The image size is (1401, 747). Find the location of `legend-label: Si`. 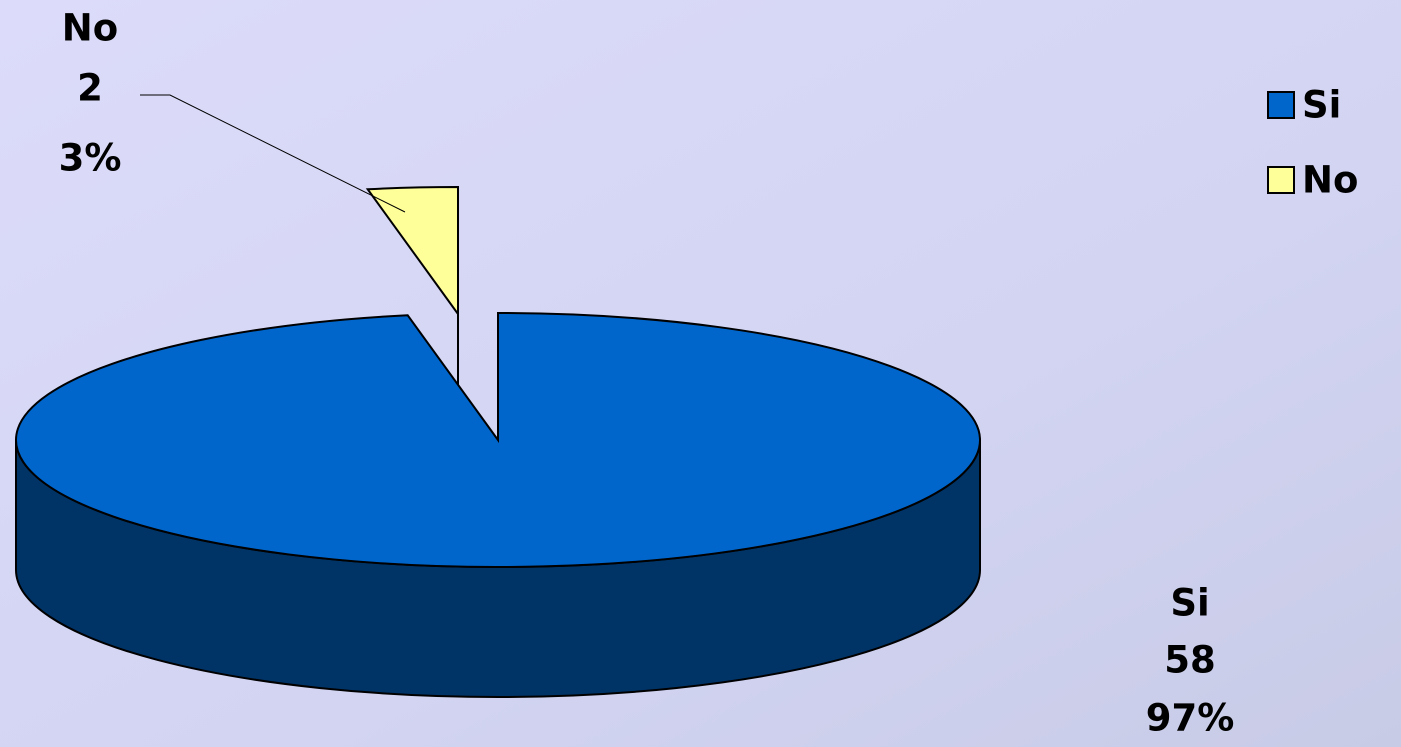

legend-label: Si is located at coordinates (1321, 105).